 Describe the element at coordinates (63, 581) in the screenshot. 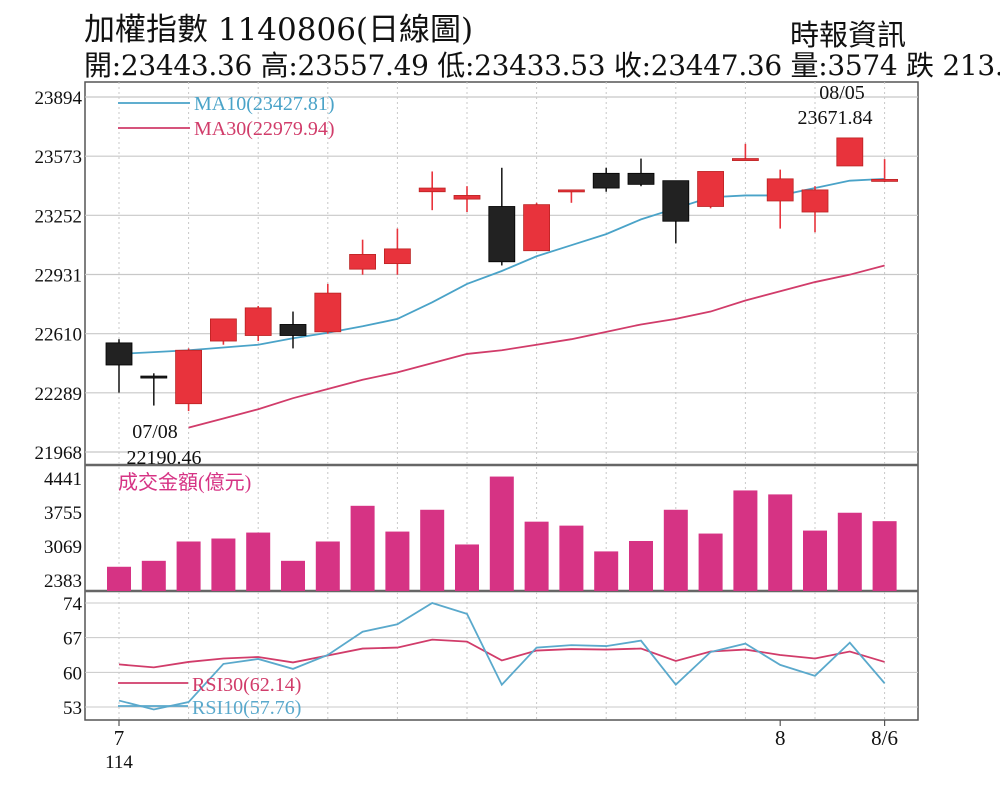

I see `volume-tick-label: 2383` at that location.